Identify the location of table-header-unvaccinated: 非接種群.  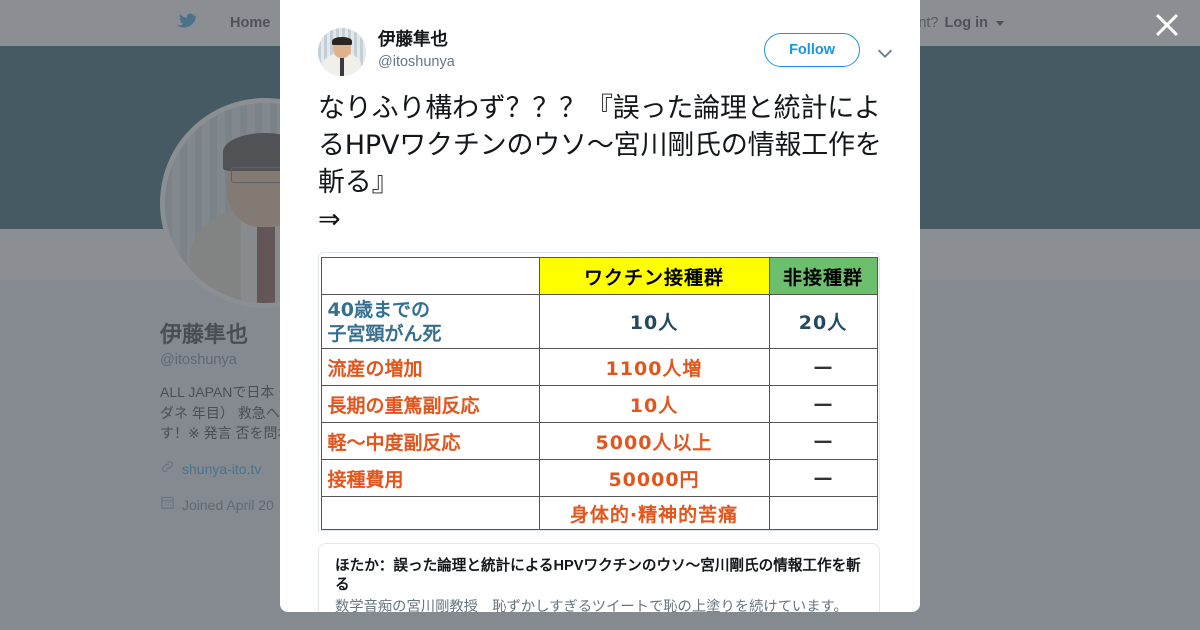
(823, 276).